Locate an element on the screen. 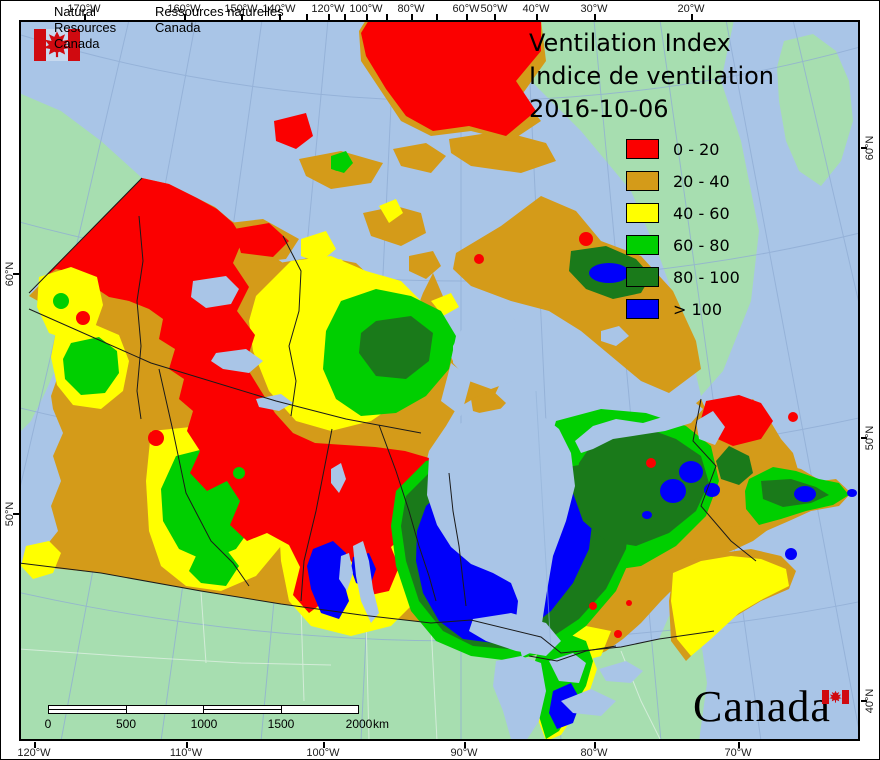 The height and width of the screenshot is (760, 880). axis-label-right: 40°N is located at coordinates (870, 701).